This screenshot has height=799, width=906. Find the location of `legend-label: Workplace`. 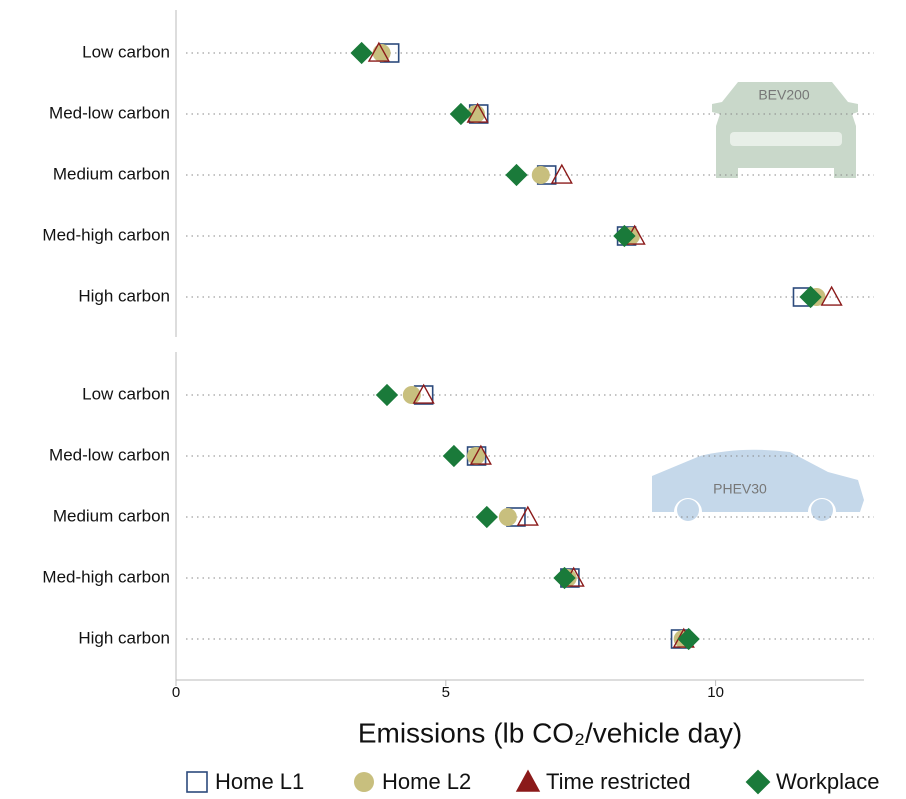

legend-label: Workplace is located at coordinates (828, 781).